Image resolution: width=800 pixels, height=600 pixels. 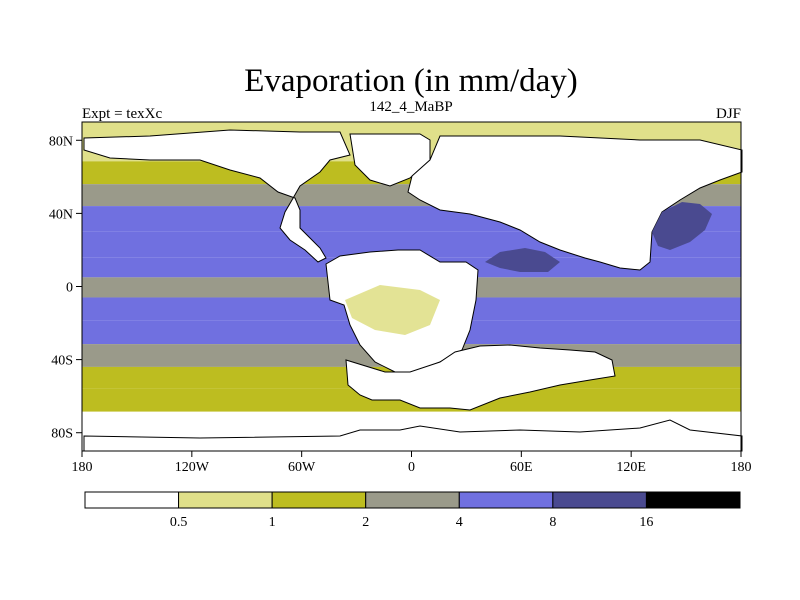 What do you see at coordinates (69, 288) in the screenshot?
I see `y-tick-label: 0` at bounding box center [69, 288].